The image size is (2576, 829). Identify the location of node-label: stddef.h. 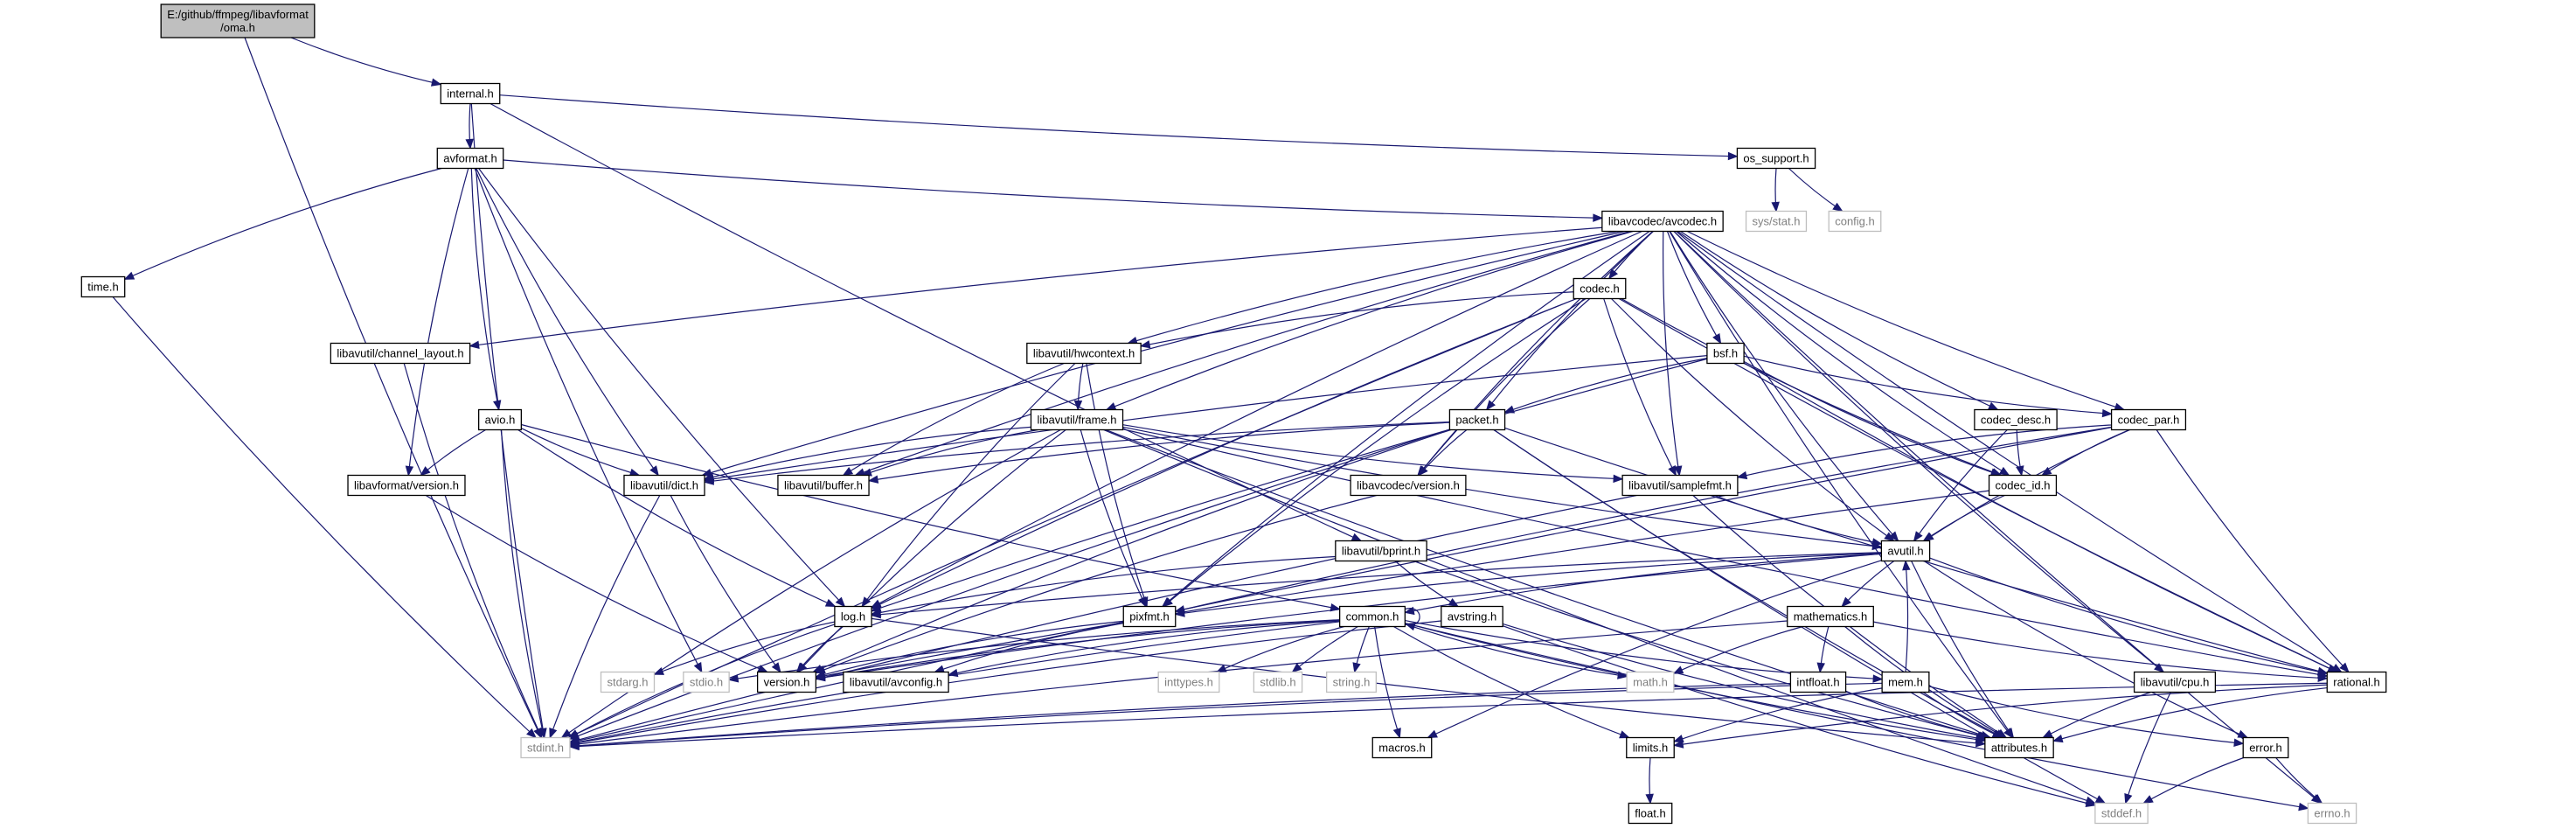
(2121, 814).